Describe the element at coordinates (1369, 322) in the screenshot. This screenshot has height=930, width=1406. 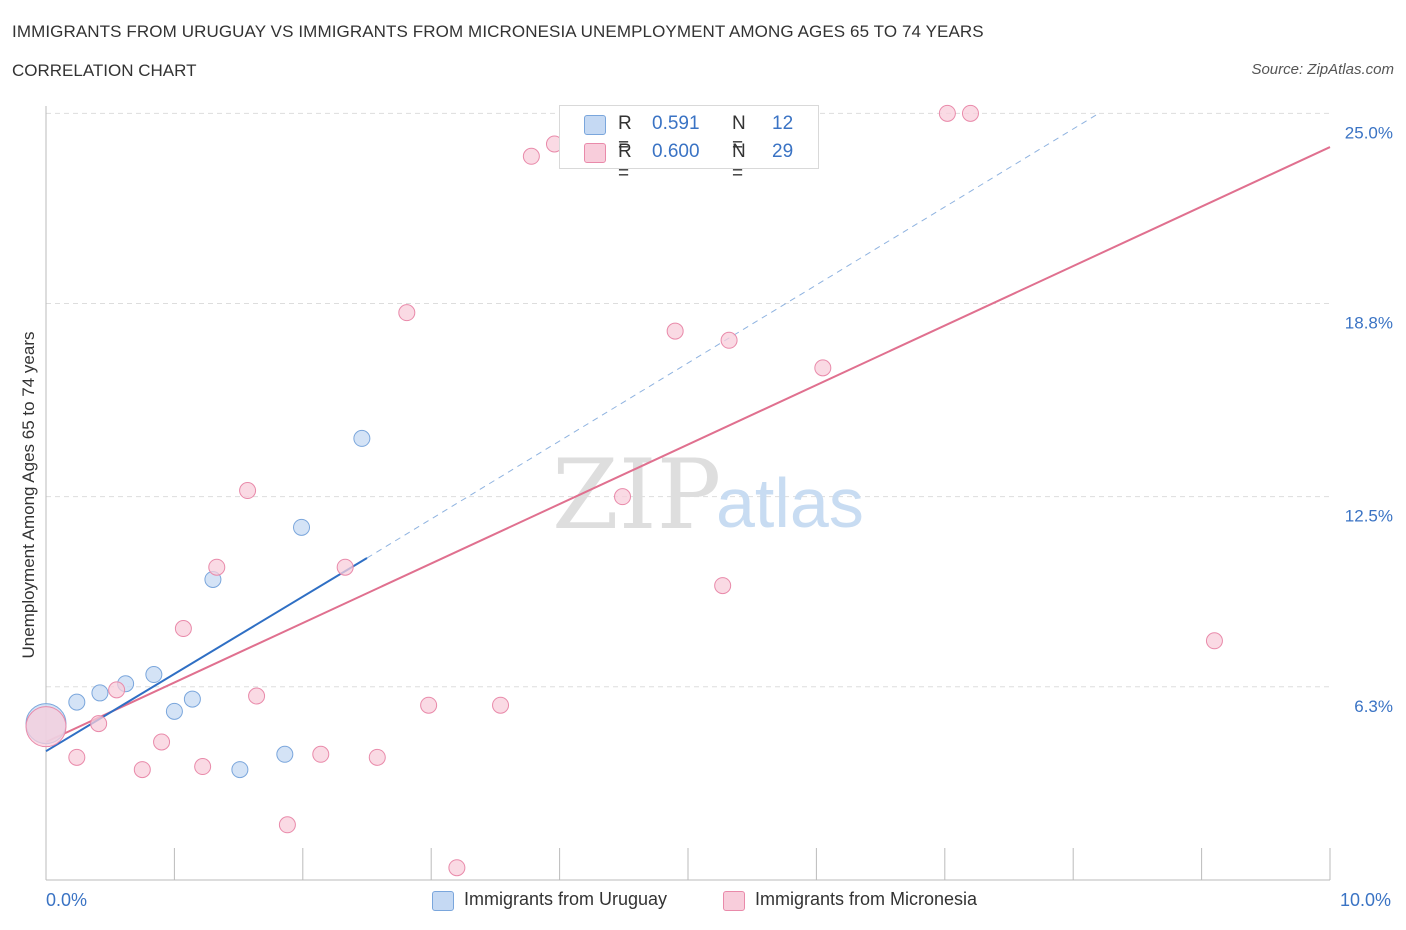
I see `y-tick-label: 18.8%` at that location.